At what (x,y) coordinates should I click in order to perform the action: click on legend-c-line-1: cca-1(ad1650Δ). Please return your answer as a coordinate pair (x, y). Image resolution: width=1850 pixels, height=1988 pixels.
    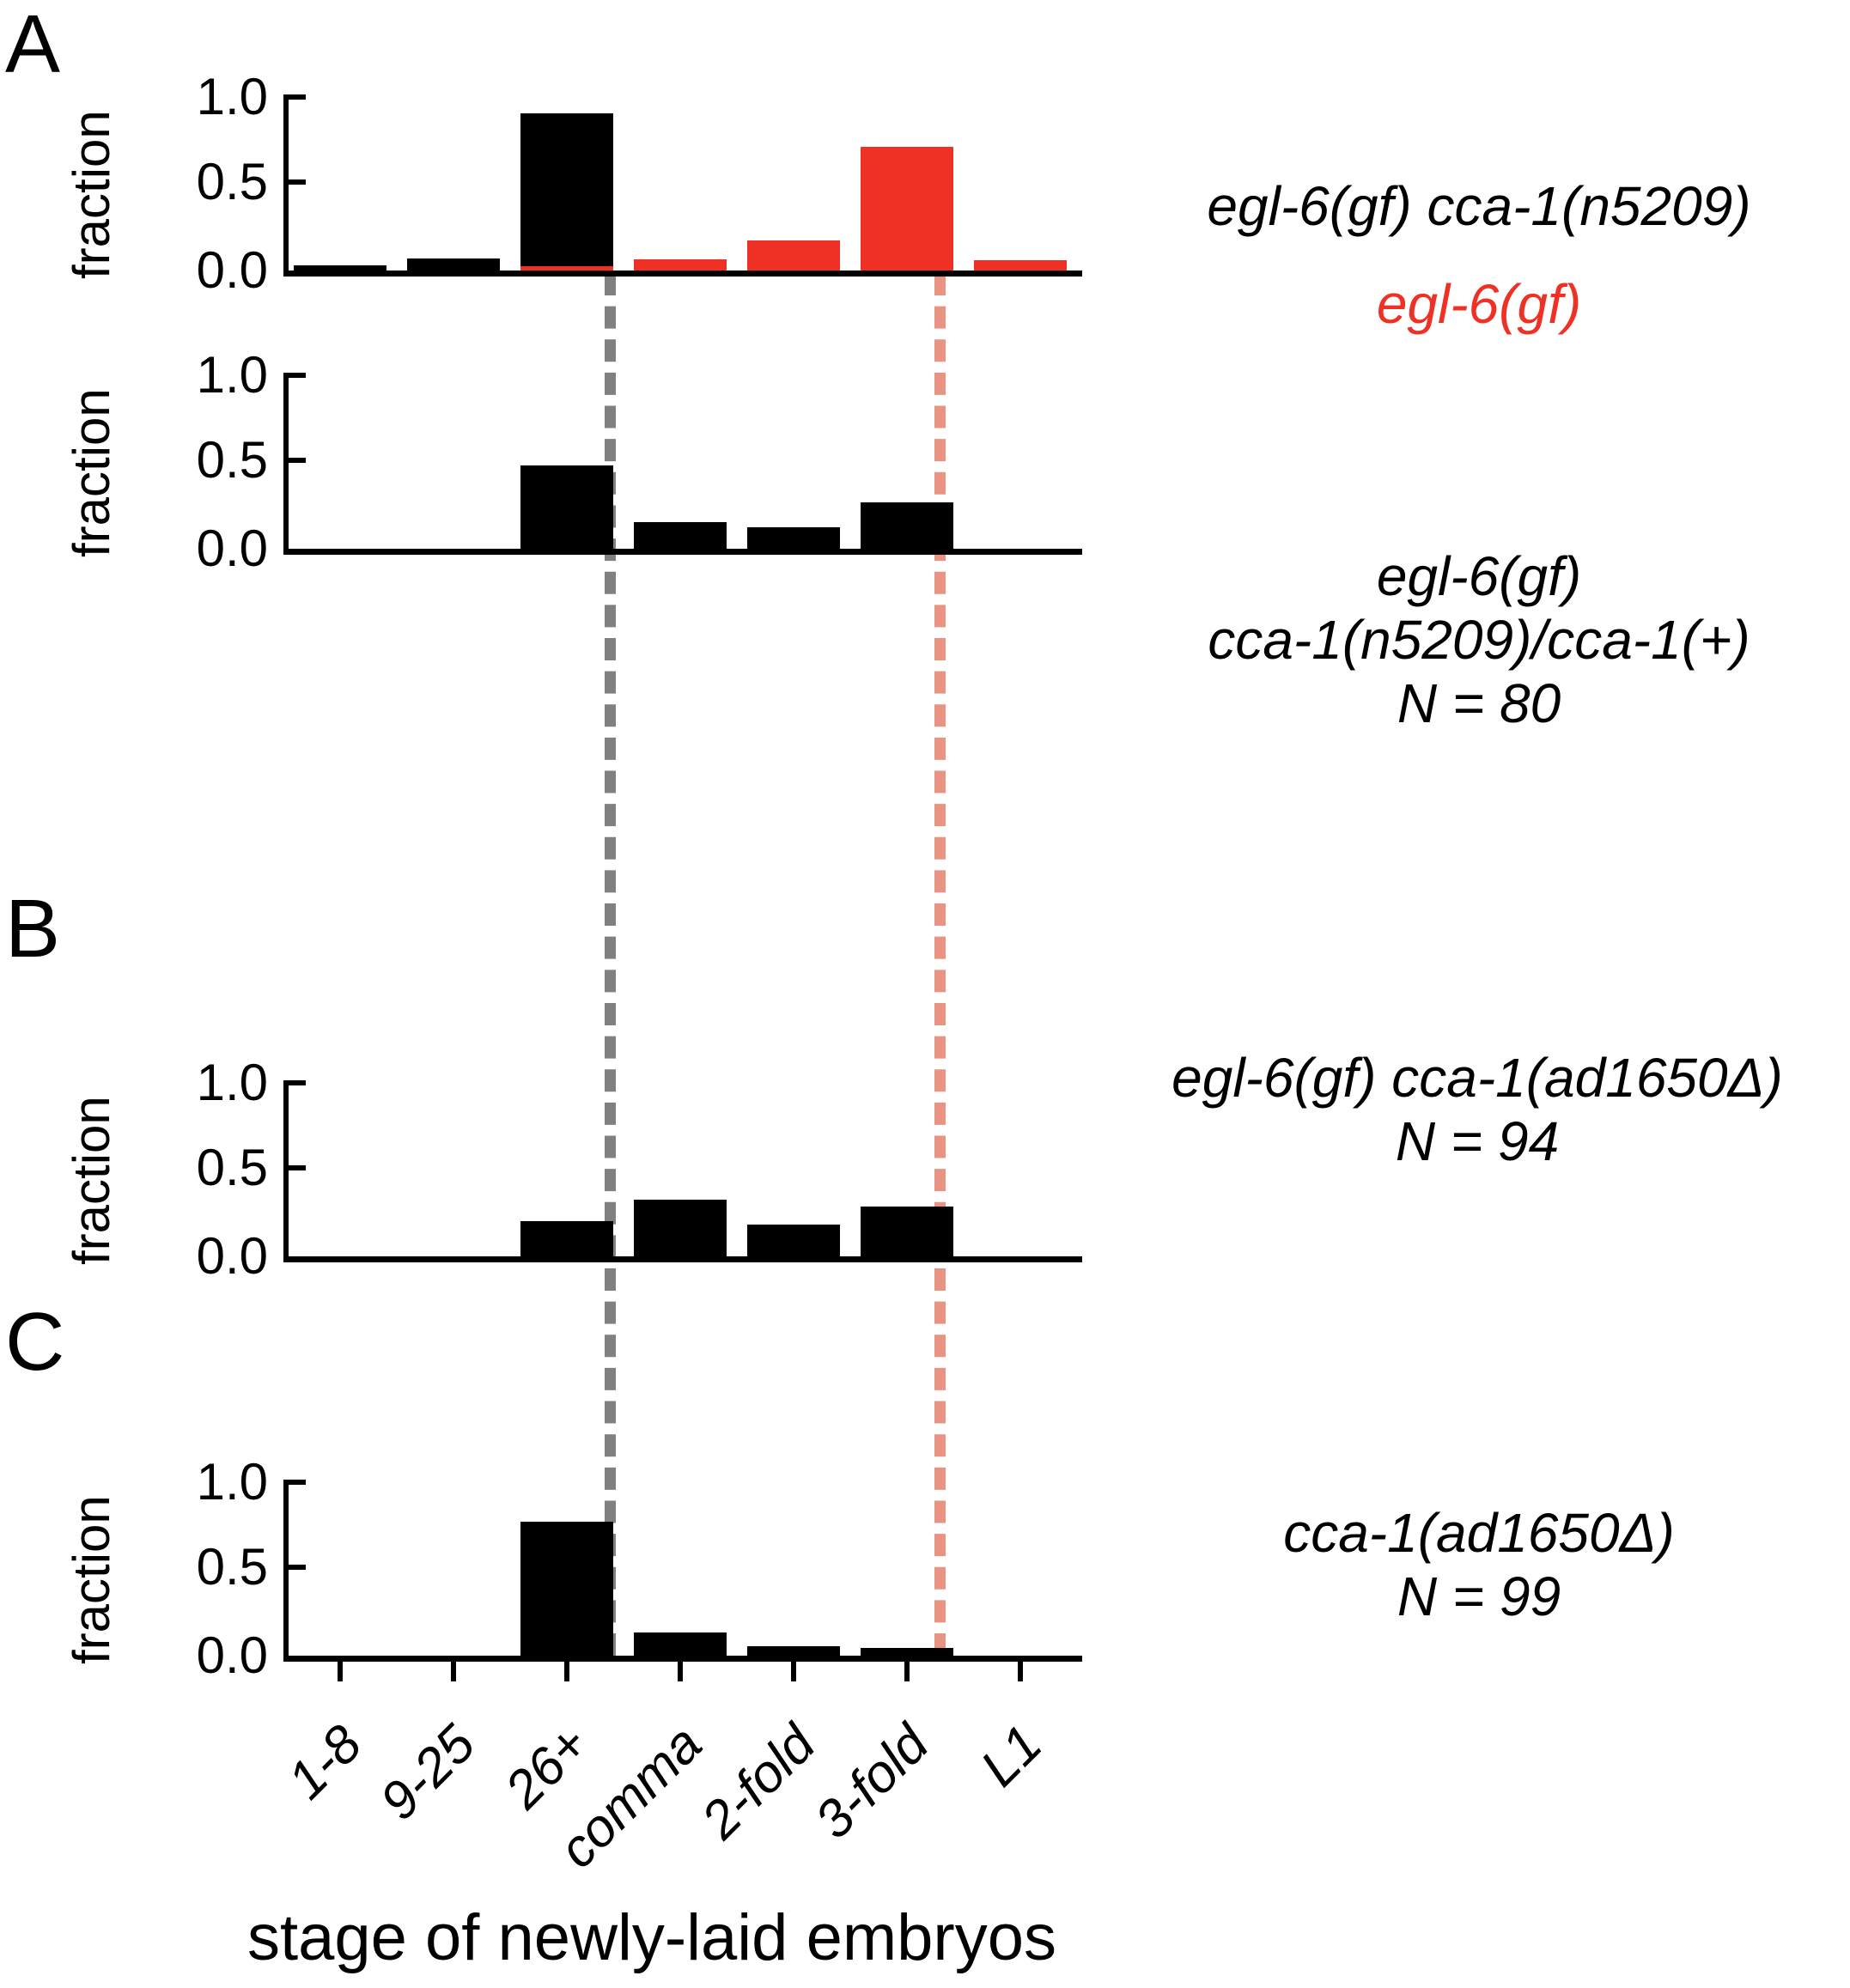
    Looking at the image, I should click on (1479, 1533).